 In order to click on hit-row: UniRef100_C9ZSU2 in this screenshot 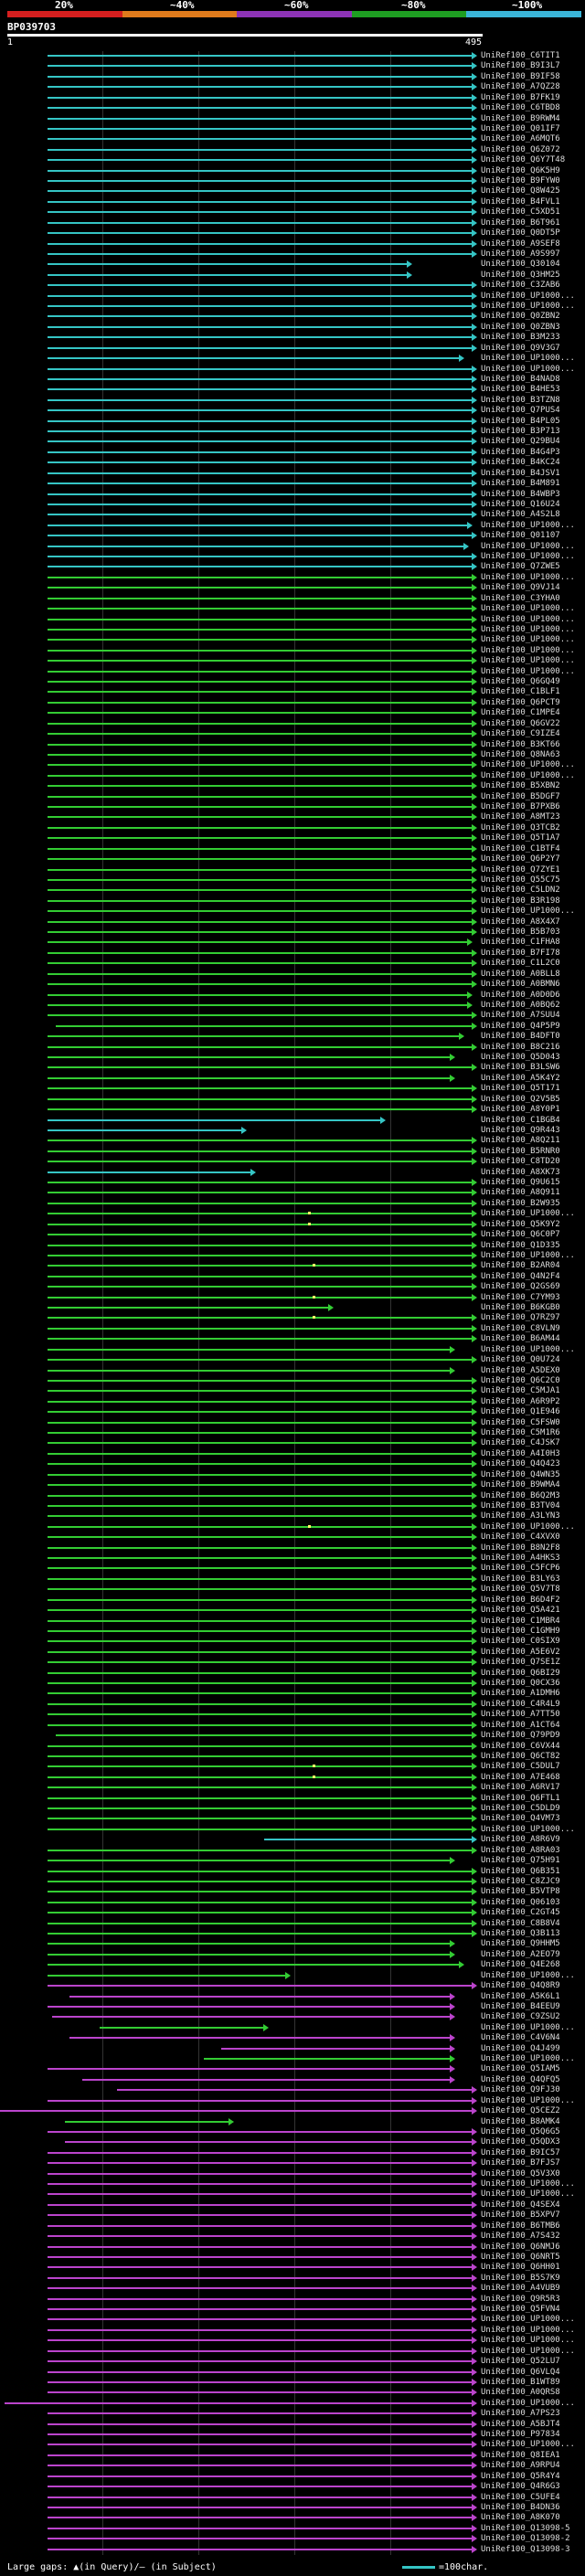, I will do `click(293, 2017)`.